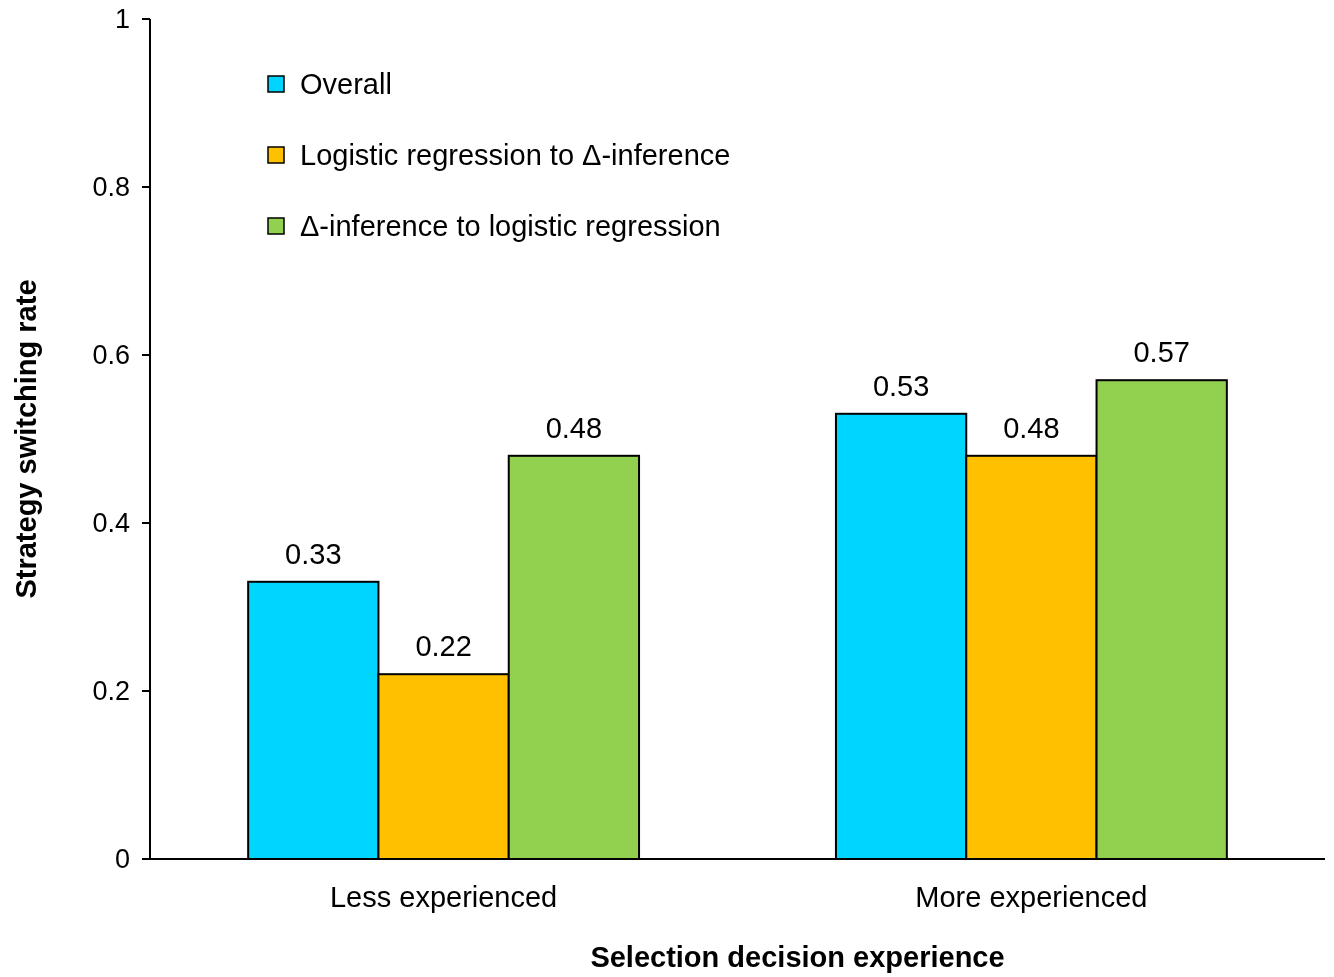  What do you see at coordinates (111, 355) in the screenshot?
I see `y-tick-label: 0.6` at bounding box center [111, 355].